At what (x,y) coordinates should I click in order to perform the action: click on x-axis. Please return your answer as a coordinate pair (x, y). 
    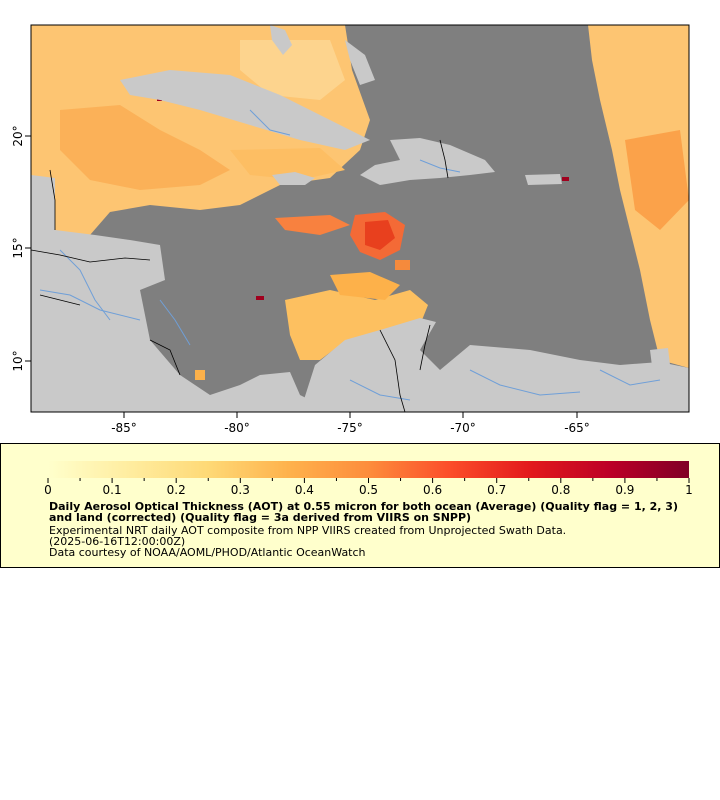
    Looking at the image, I should click on (350, 415).